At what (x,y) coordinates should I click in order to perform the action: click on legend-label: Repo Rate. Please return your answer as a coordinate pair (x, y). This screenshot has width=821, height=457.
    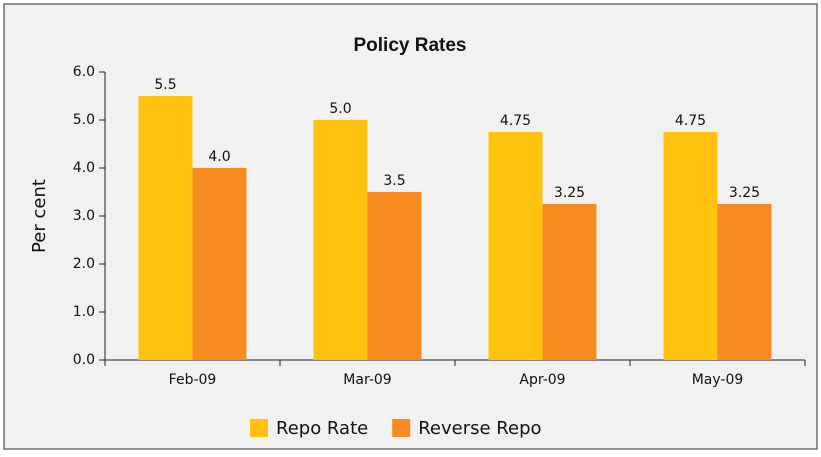
    Looking at the image, I should click on (322, 428).